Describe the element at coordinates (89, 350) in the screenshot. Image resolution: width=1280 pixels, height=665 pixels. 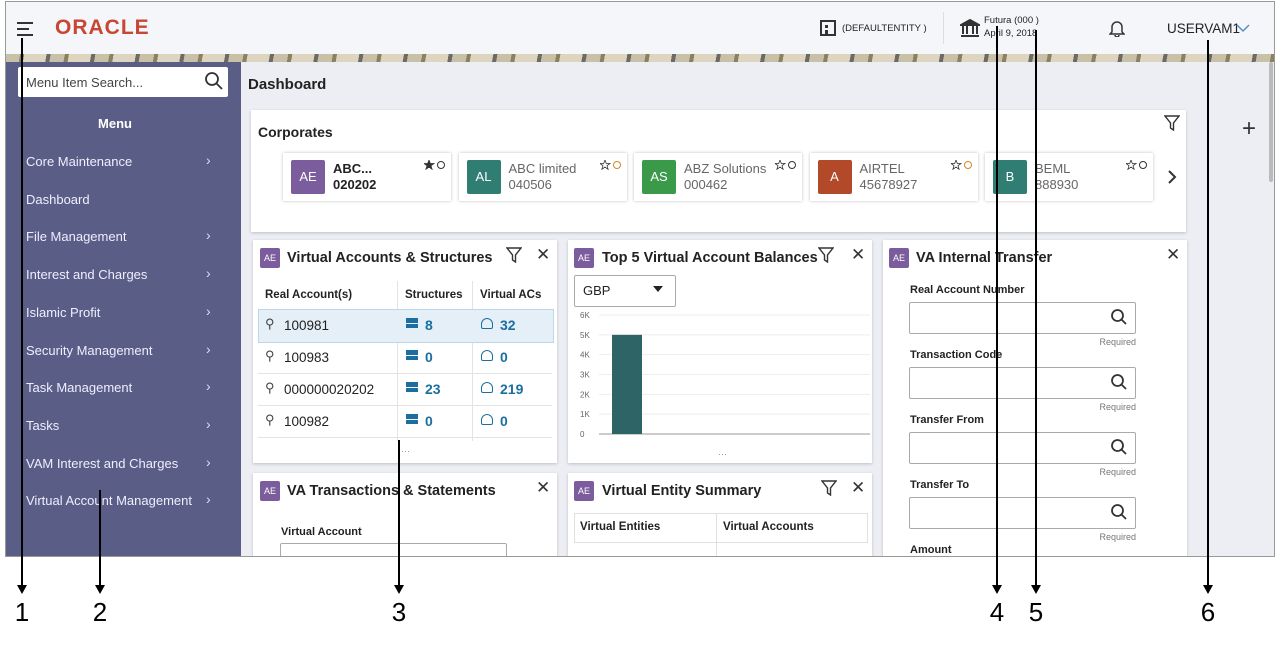
I see `menu-item: Security Management` at that location.